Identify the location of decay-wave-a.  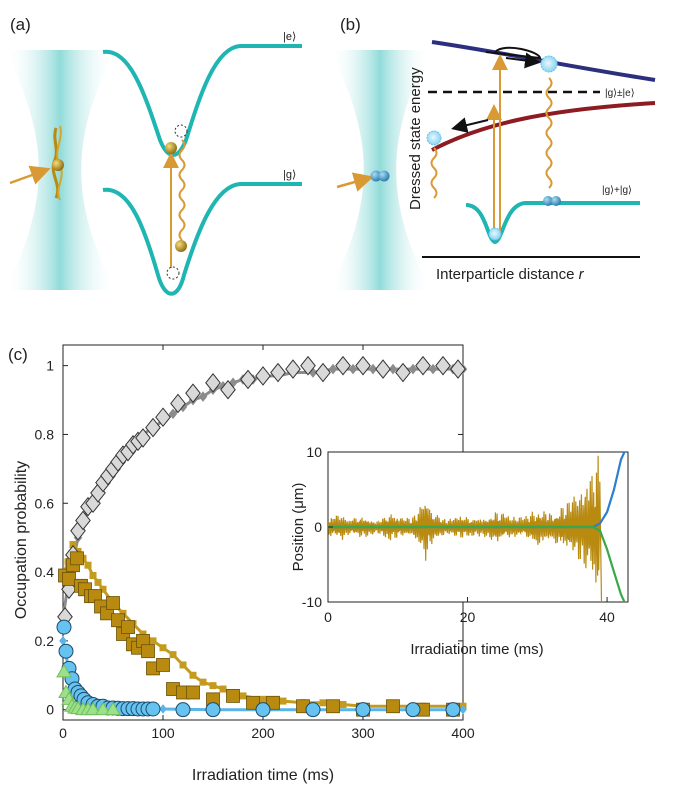
(182, 190).